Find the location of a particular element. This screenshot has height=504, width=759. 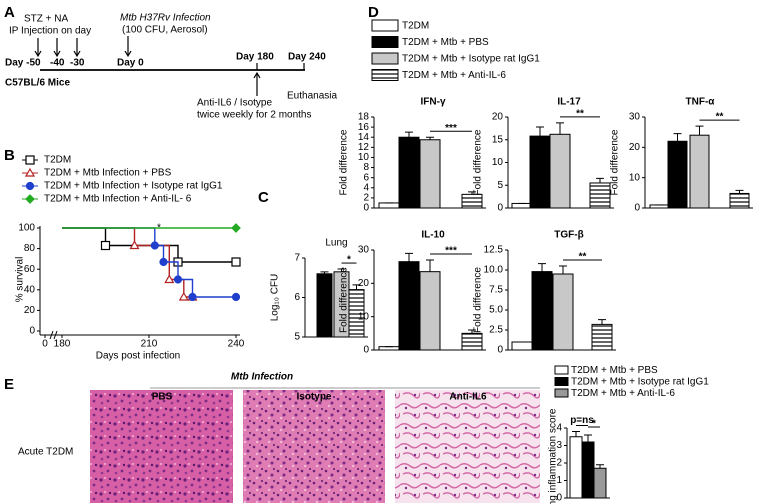

timeline-text: C57BL/6 Mice is located at coordinates (37, 83).